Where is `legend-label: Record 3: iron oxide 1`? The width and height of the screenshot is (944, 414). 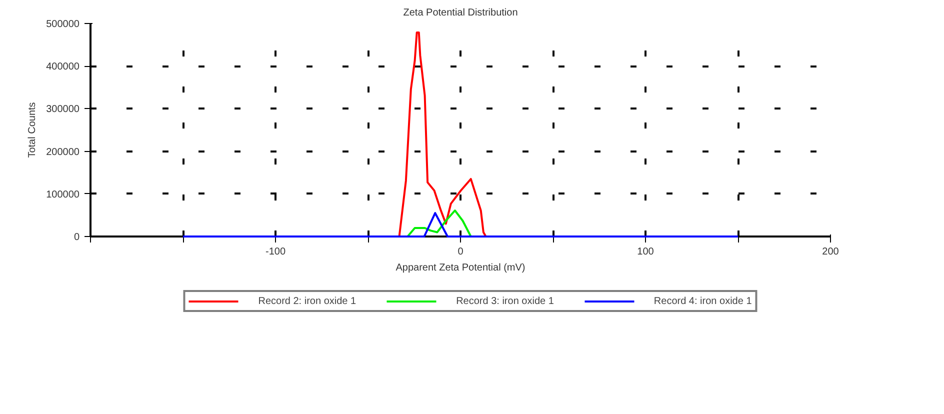
legend-label: Record 3: iron oxide 1 is located at coordinates (505, 301).